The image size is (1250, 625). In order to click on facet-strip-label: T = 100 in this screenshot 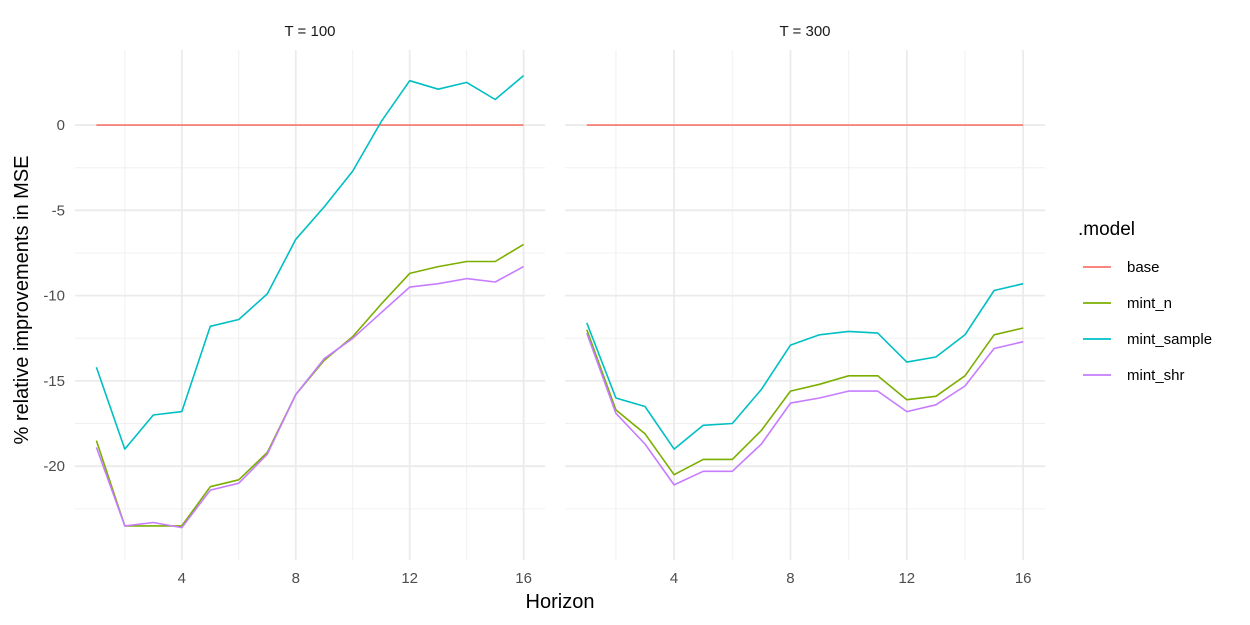, I will do `click(309, 31)`.